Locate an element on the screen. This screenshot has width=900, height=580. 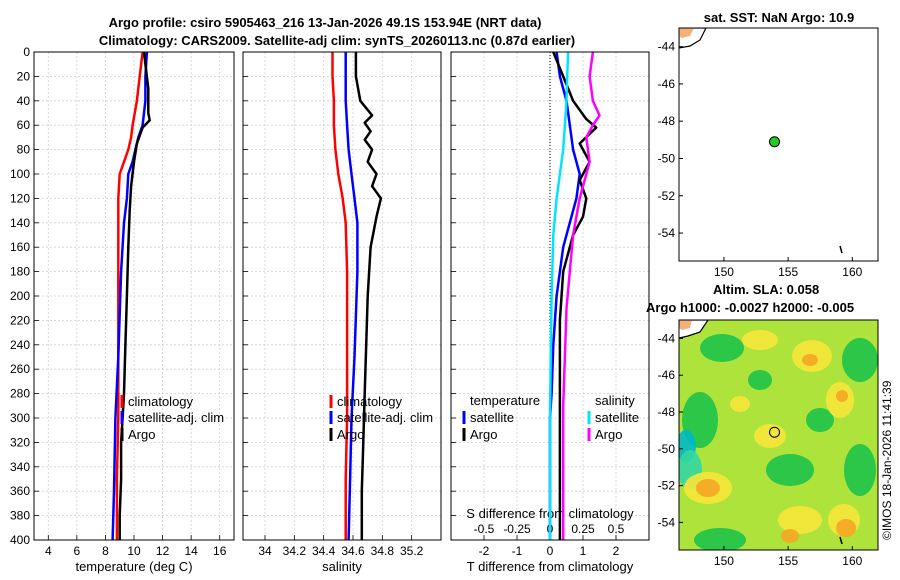
salinity-legend: climatology satellite-adj. clim Argo is located at coordinates (381, 418).